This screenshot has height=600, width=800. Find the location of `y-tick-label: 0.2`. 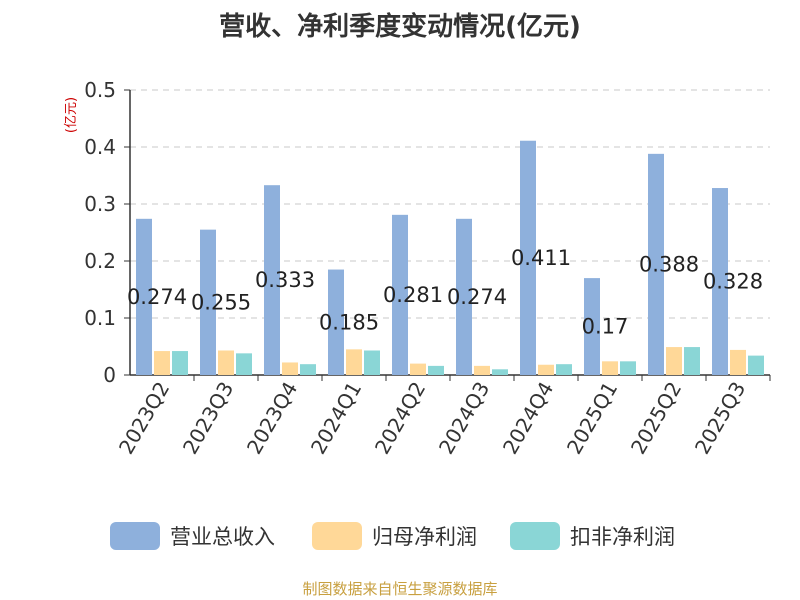

y-tick-label: 0.2 is located at coordinates (100, 261).